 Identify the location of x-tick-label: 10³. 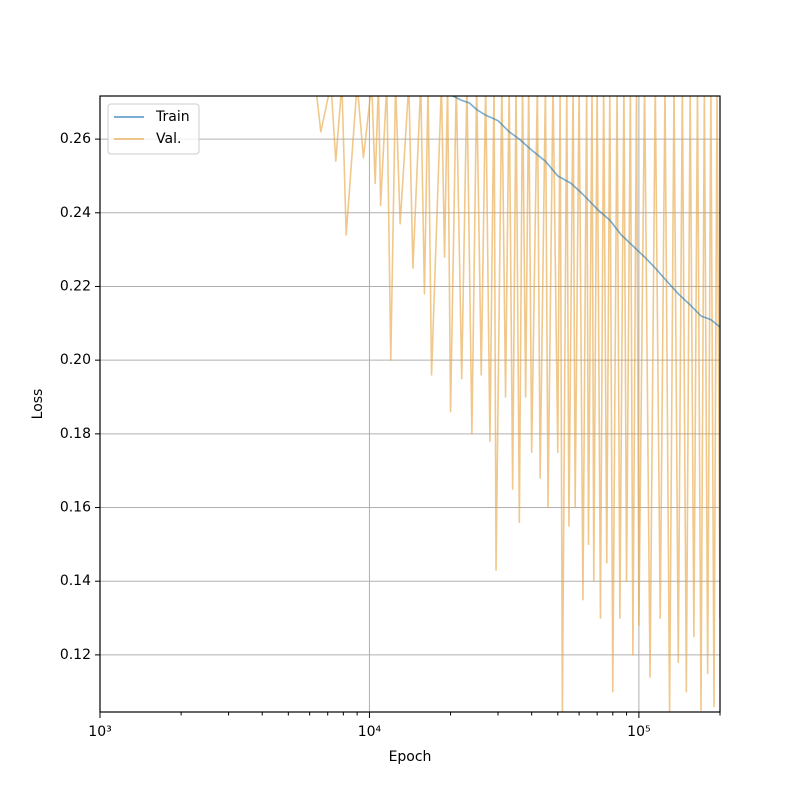
(99, 732).